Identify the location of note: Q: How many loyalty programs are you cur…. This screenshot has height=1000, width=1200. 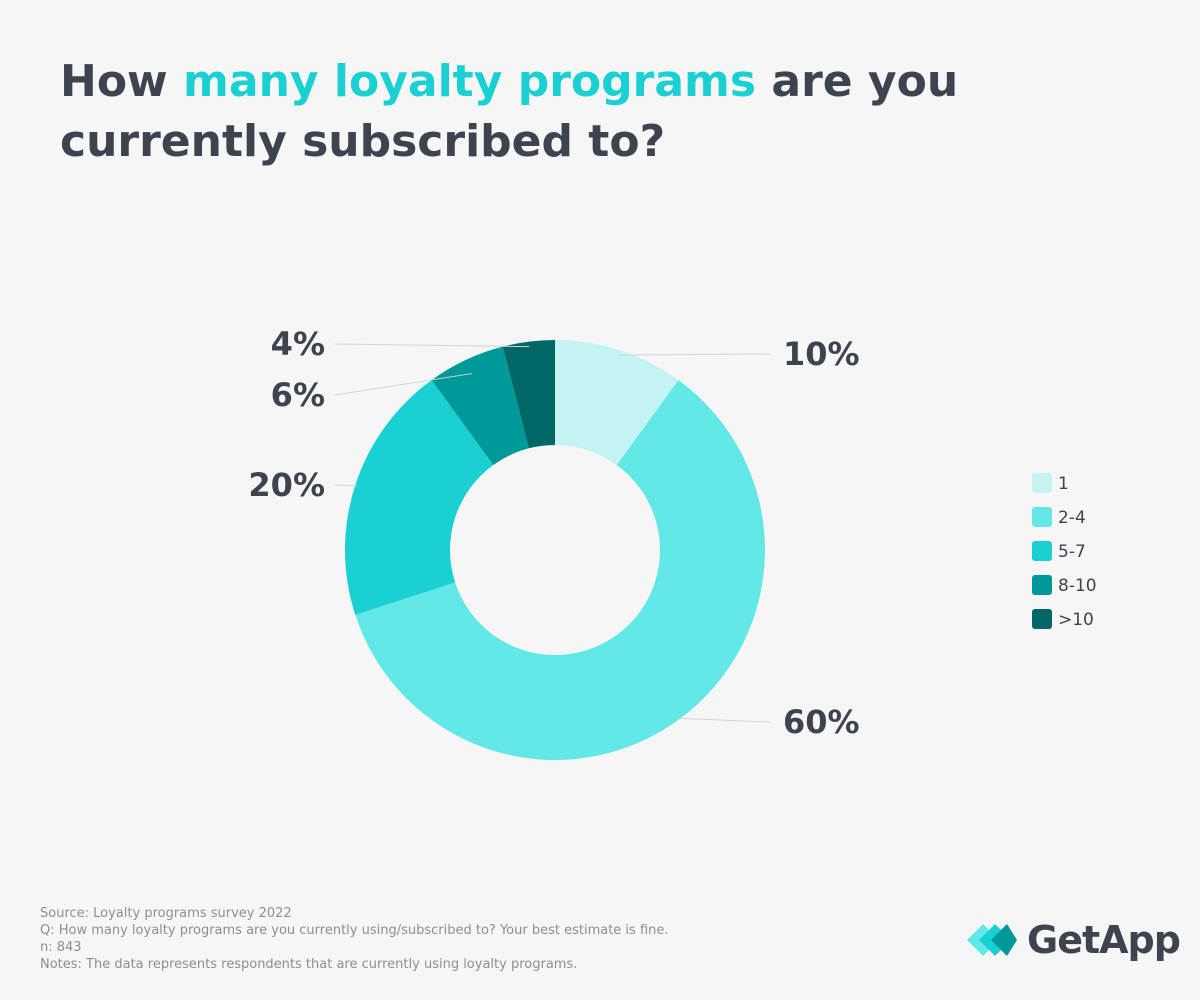
(354, 930).